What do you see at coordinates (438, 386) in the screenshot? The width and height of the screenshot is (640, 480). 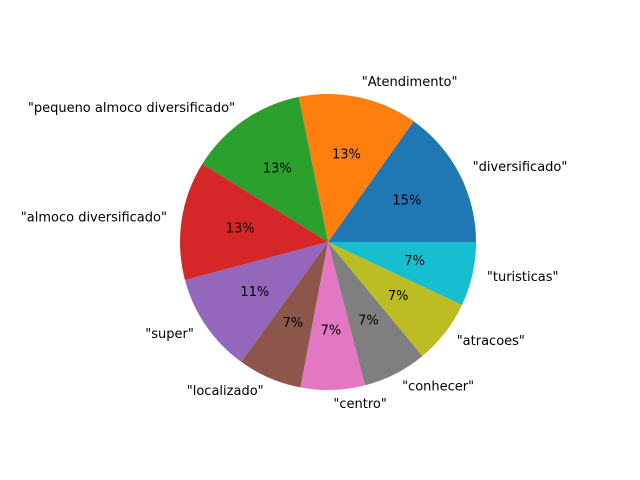 I see `slice-category-label: "conhecer"` at bounding box center [438, 386].